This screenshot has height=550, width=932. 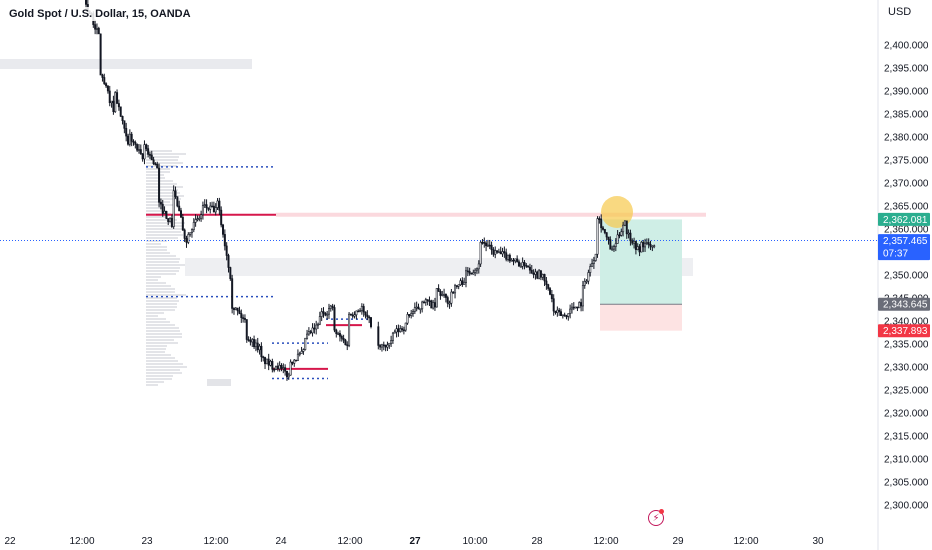 I want to click on currency-button: USD, so click(x=900, y=12).